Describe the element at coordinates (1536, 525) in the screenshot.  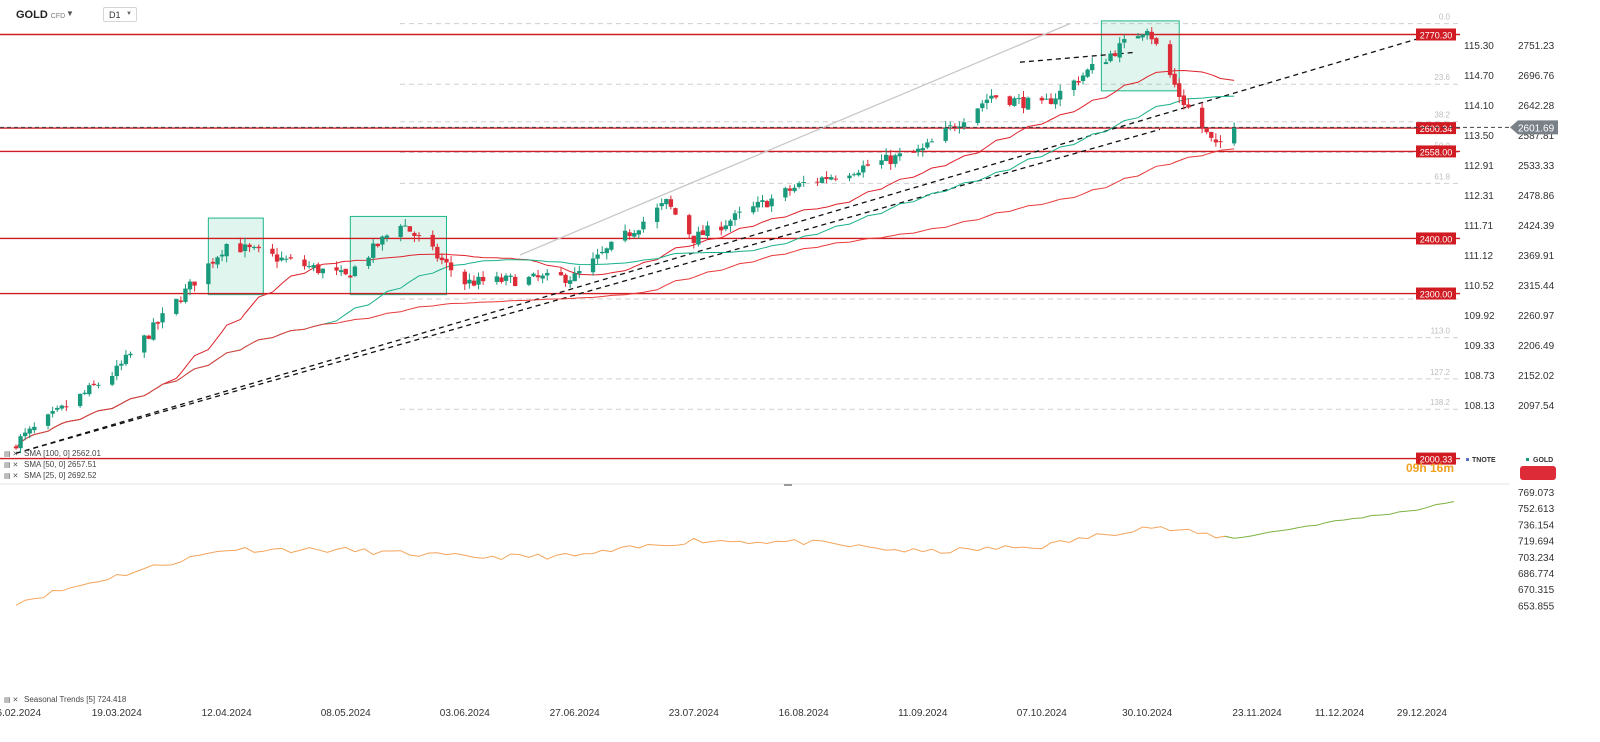
I see `seasonal-tick-label: 736.154` at that location.